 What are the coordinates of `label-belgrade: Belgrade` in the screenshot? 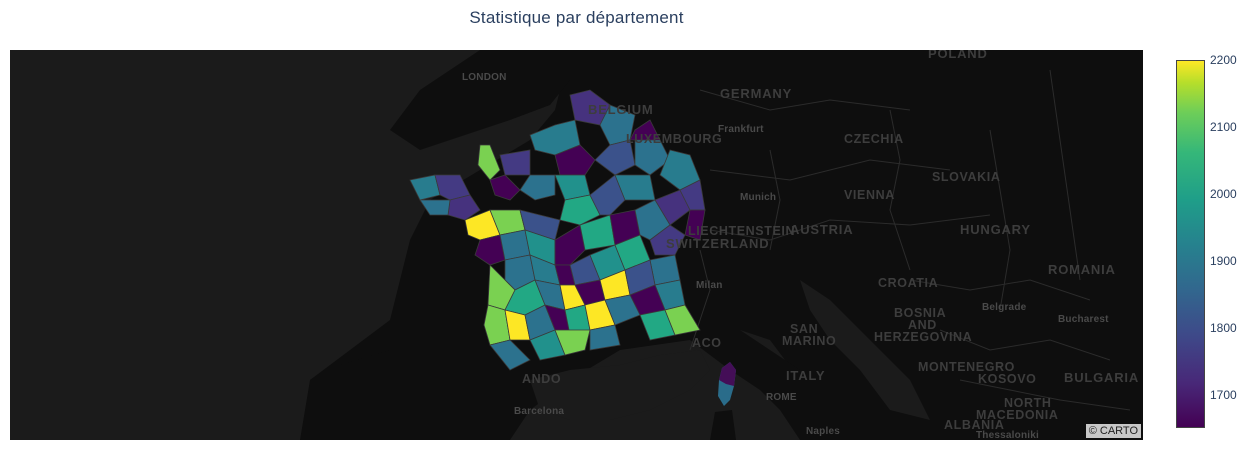 It's located at (1004, 307).